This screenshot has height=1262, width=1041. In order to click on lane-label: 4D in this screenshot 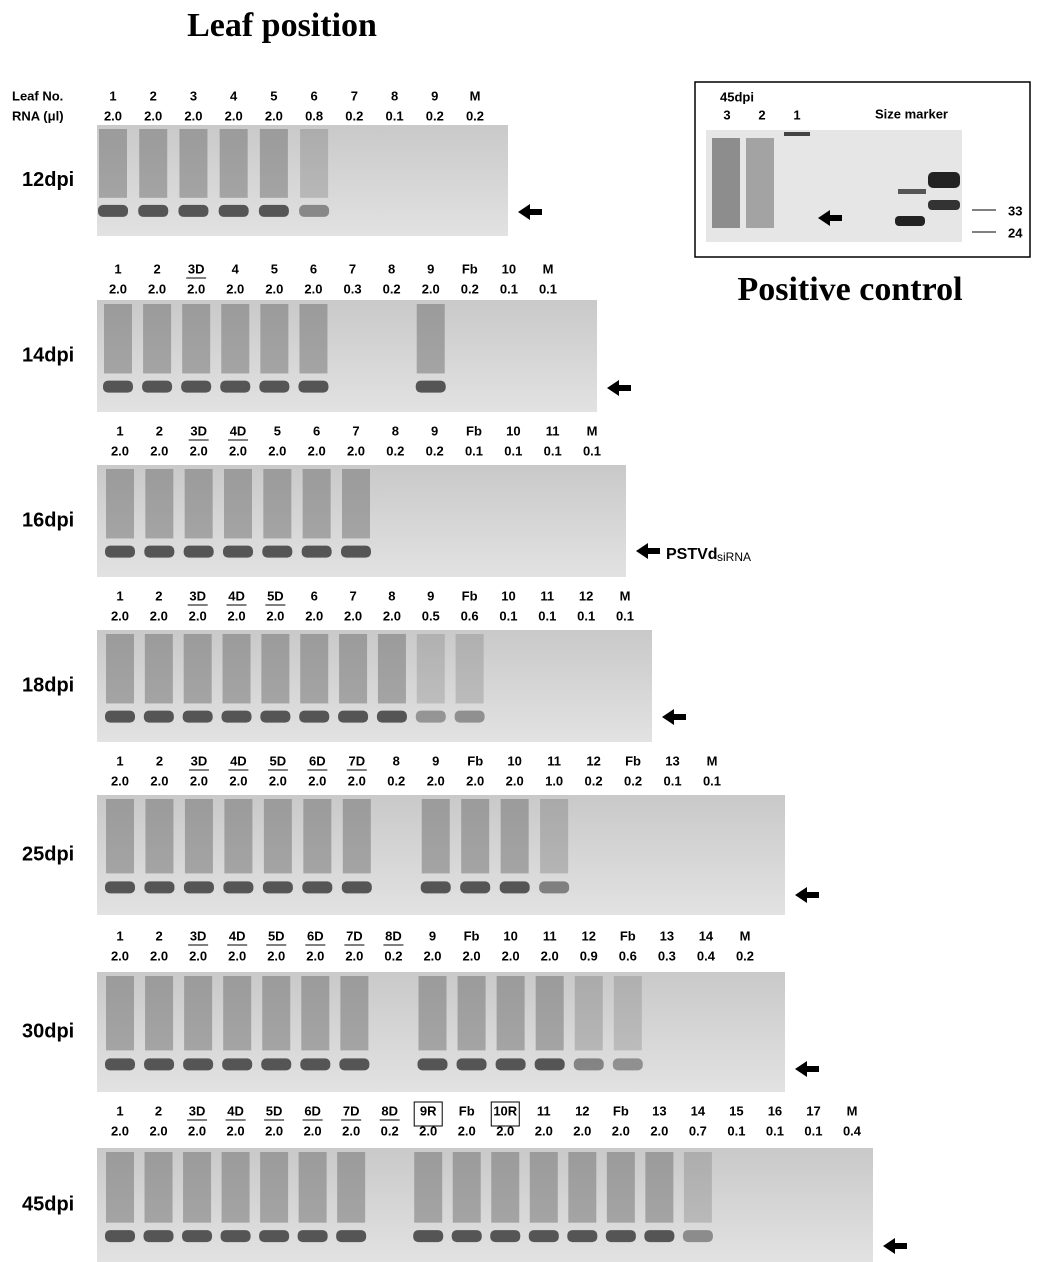, I will do `click(235, 1110)`.